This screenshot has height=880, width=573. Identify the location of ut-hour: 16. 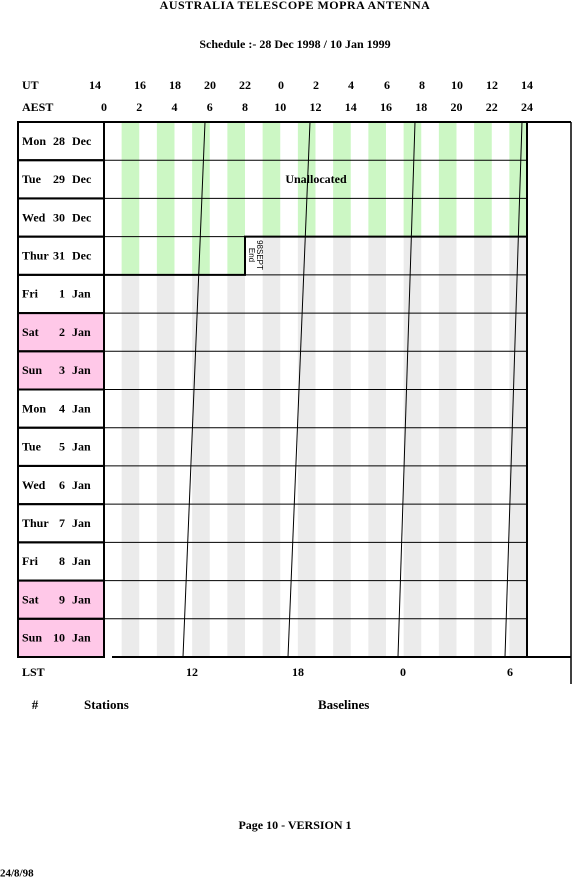
(140, 85).